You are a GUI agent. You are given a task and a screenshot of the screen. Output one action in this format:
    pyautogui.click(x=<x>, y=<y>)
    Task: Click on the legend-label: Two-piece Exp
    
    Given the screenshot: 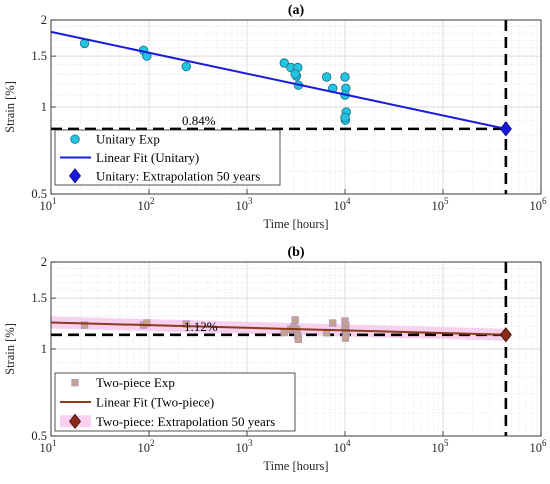 What is the action you would take?
    pyautogui.click(x=135, y=382)
    